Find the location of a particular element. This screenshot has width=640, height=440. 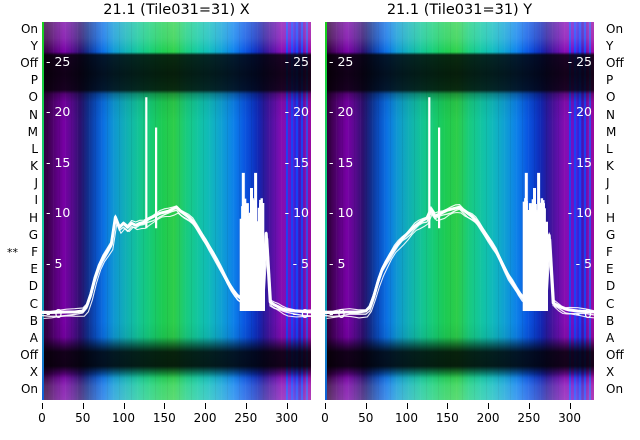

x-axis-right: 0 50 100 150 200 250 300 is located at coordinates (457, 419).